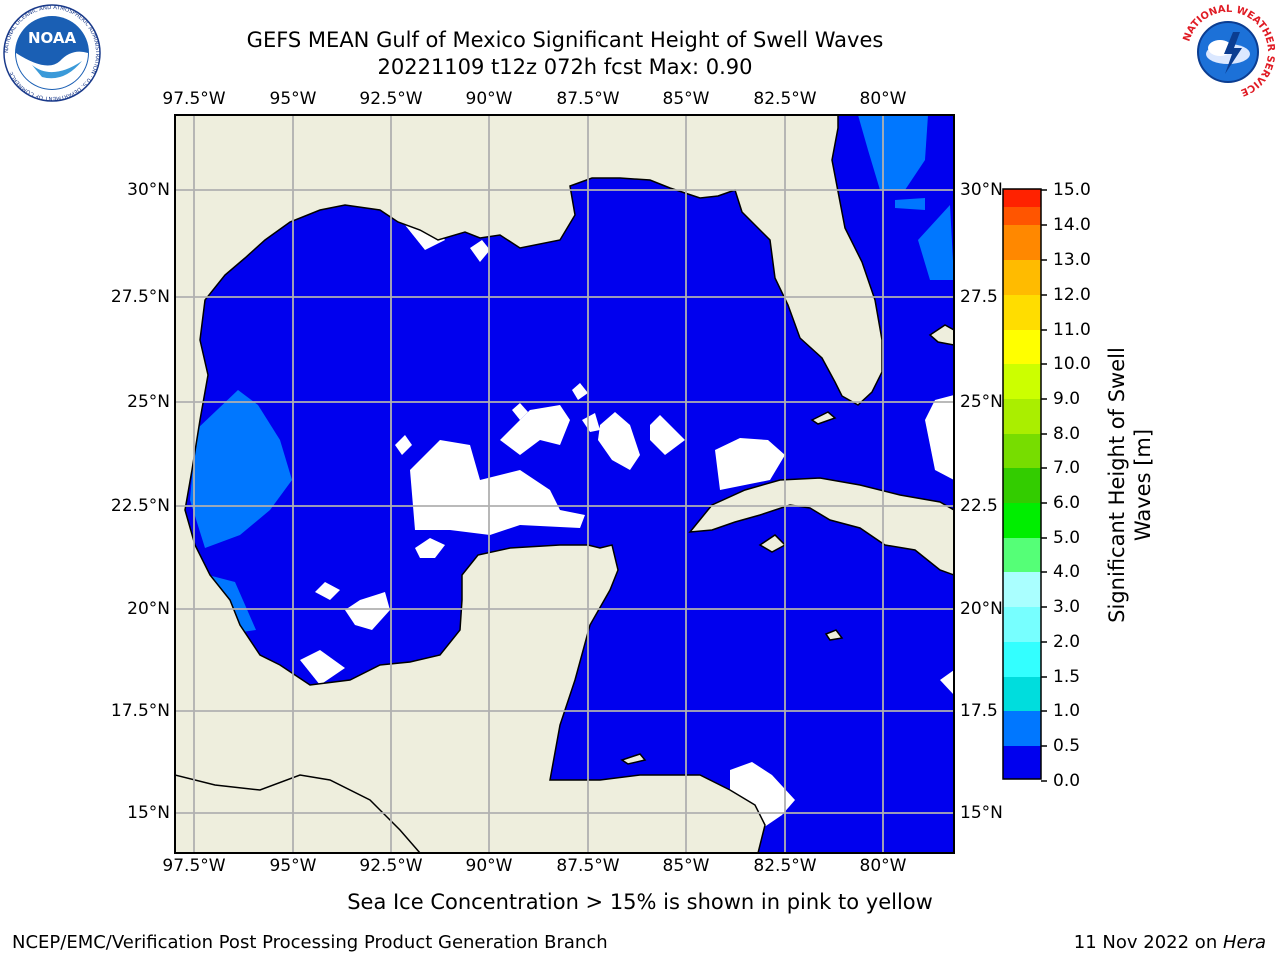 The width and height of the screenshot is (1280, 960). Describe the element at coordinates (1067, 781) in the screenshot. I see `colorbar-tick-label: 0.0` at that location.